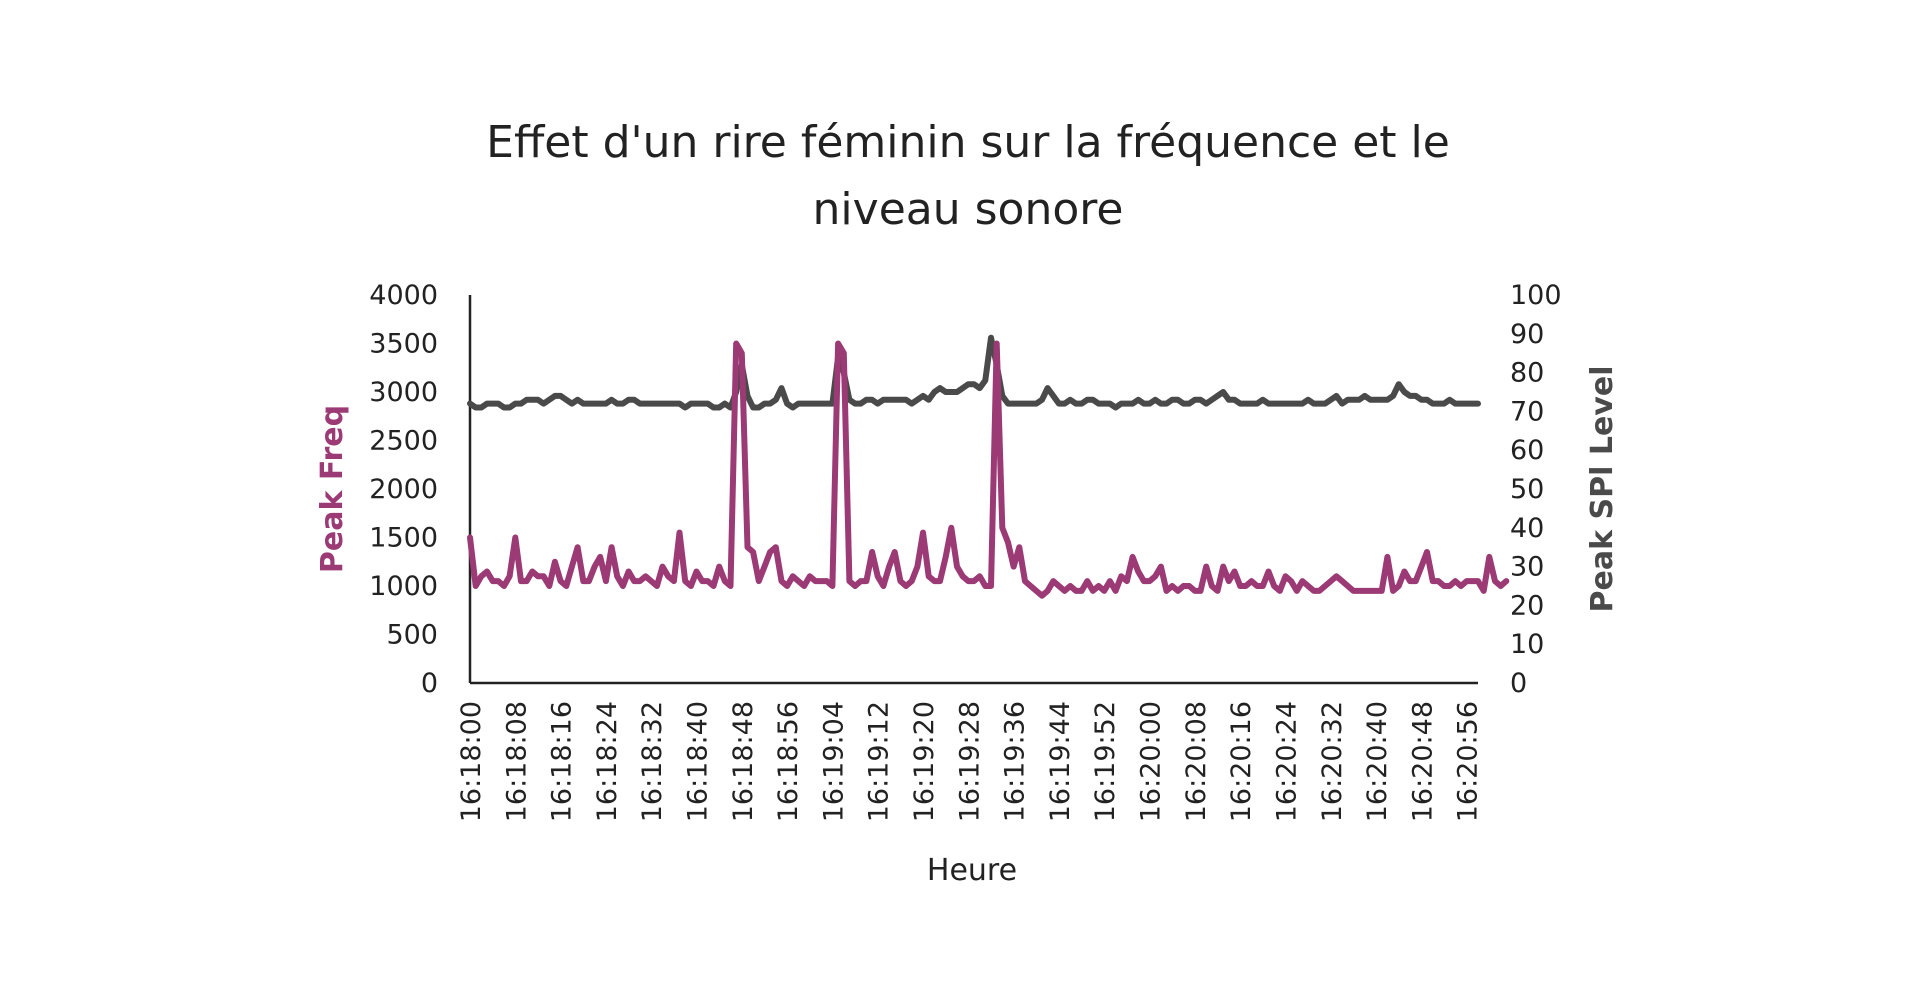  I want to click on y-right-tick-label: 80, so click(1527, 373).